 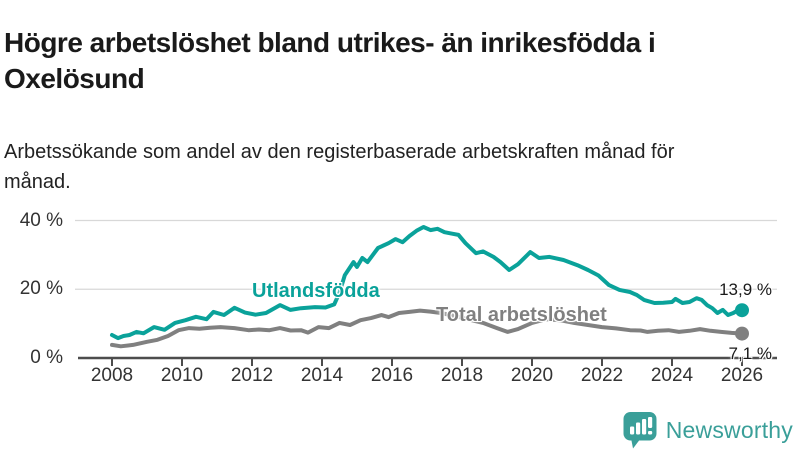 What do you see at coordinates (182, 375) in the screenshot?
I see `x-tick-label: 2010` at bounding box center [182, 375].